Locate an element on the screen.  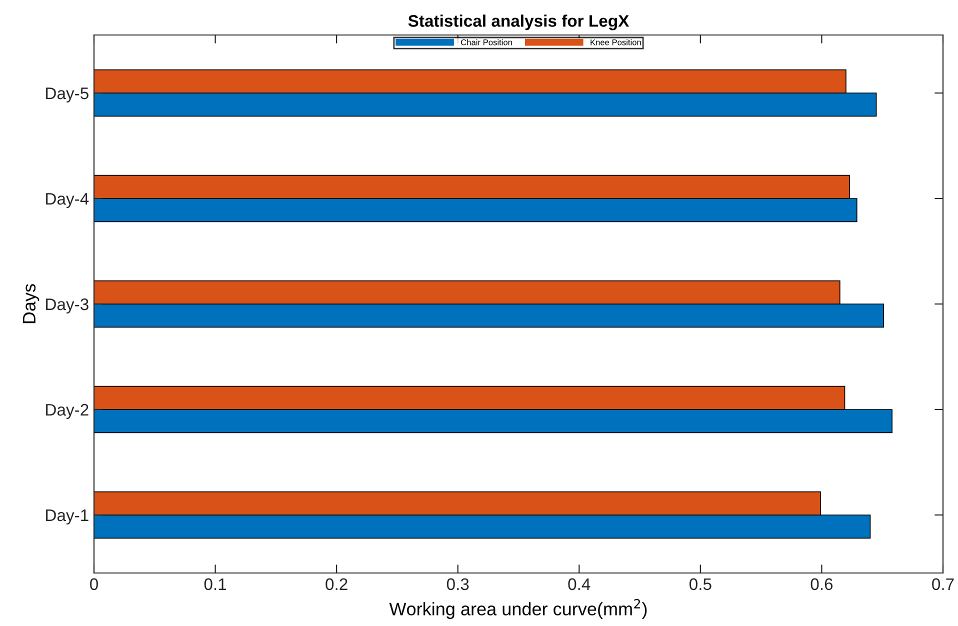
x-tick-label: 0 is located at coordinates (94, 584).